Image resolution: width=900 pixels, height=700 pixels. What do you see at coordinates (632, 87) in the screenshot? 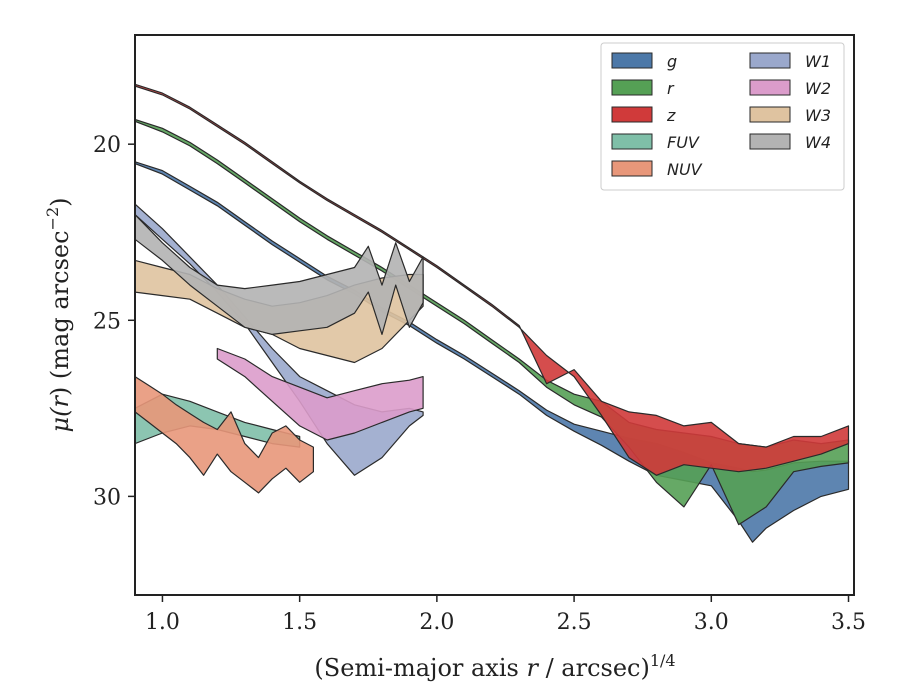
I see `legend-swatch-r` at bounding box center [632, 87].